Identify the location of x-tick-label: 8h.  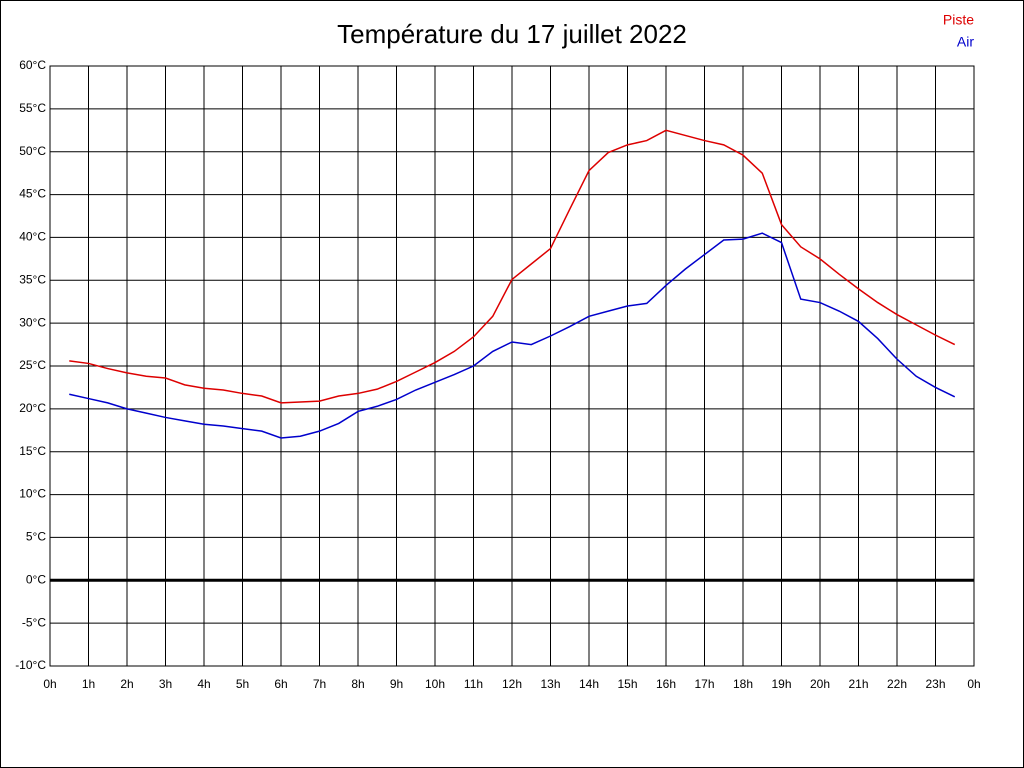
(357, 684).